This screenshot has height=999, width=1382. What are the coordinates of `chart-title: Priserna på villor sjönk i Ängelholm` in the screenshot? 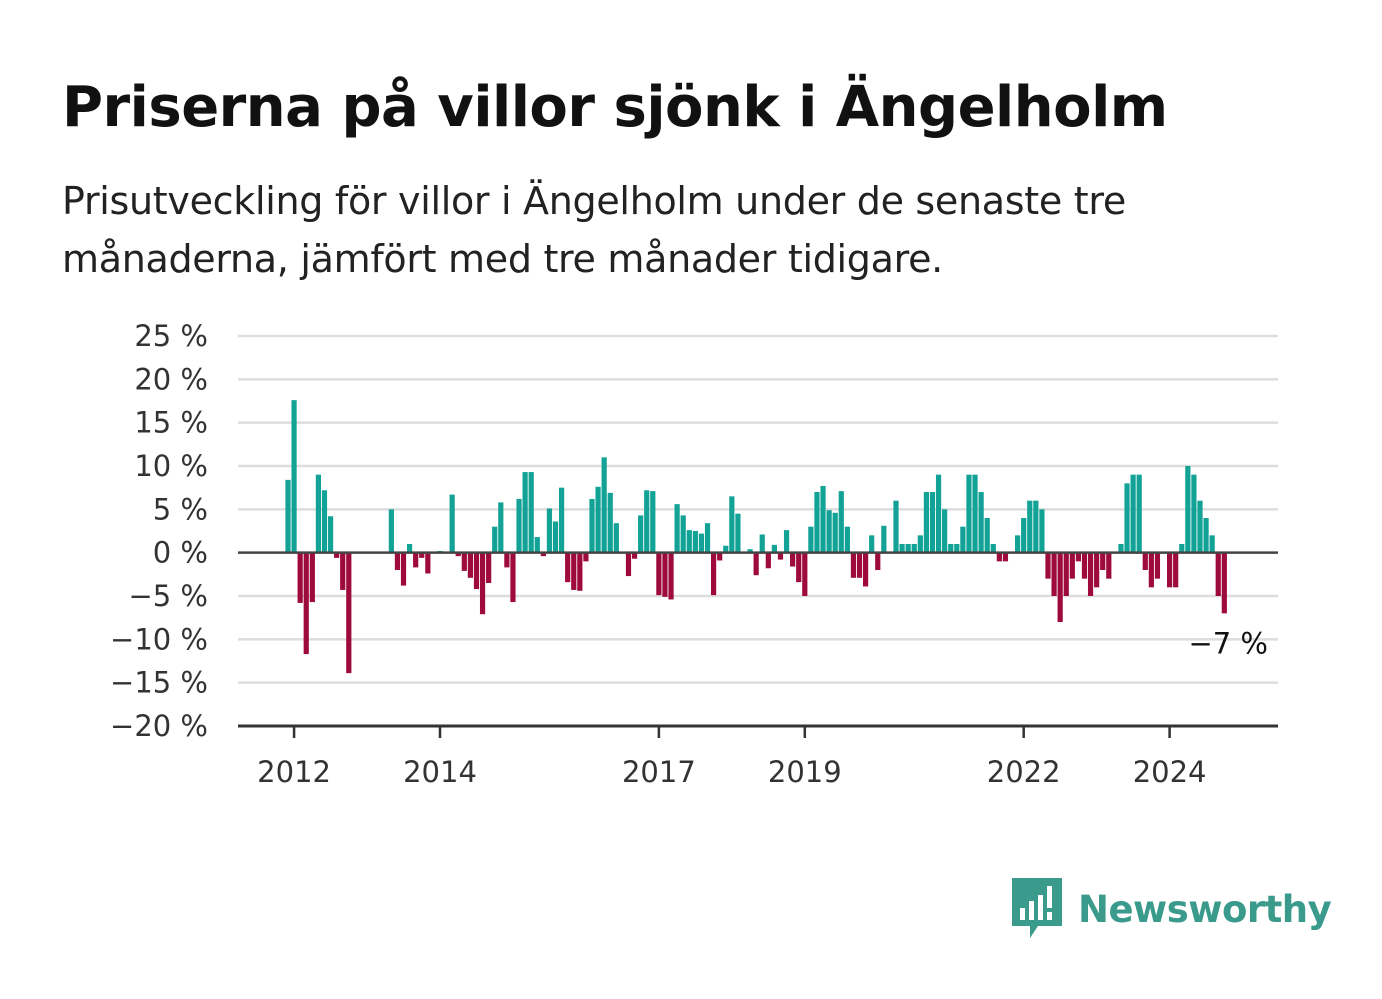 It's located at (615, 107).